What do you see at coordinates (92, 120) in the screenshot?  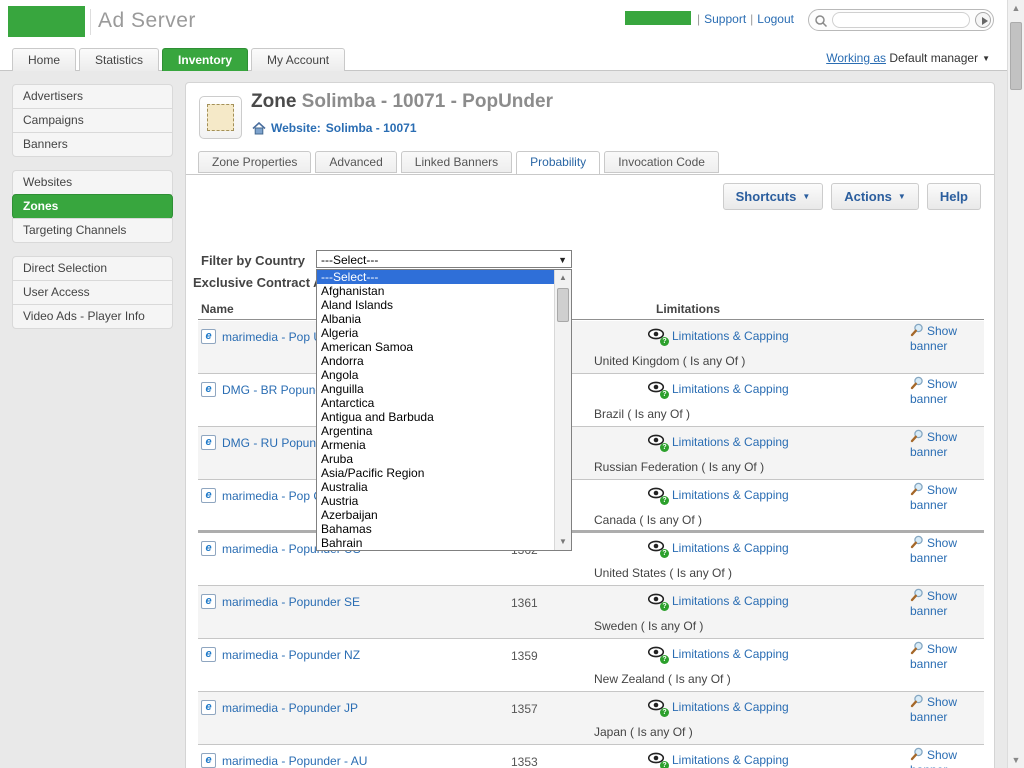 I see `sidebar-item-campaigns: Campaigns` at bounding box center [92, 120].